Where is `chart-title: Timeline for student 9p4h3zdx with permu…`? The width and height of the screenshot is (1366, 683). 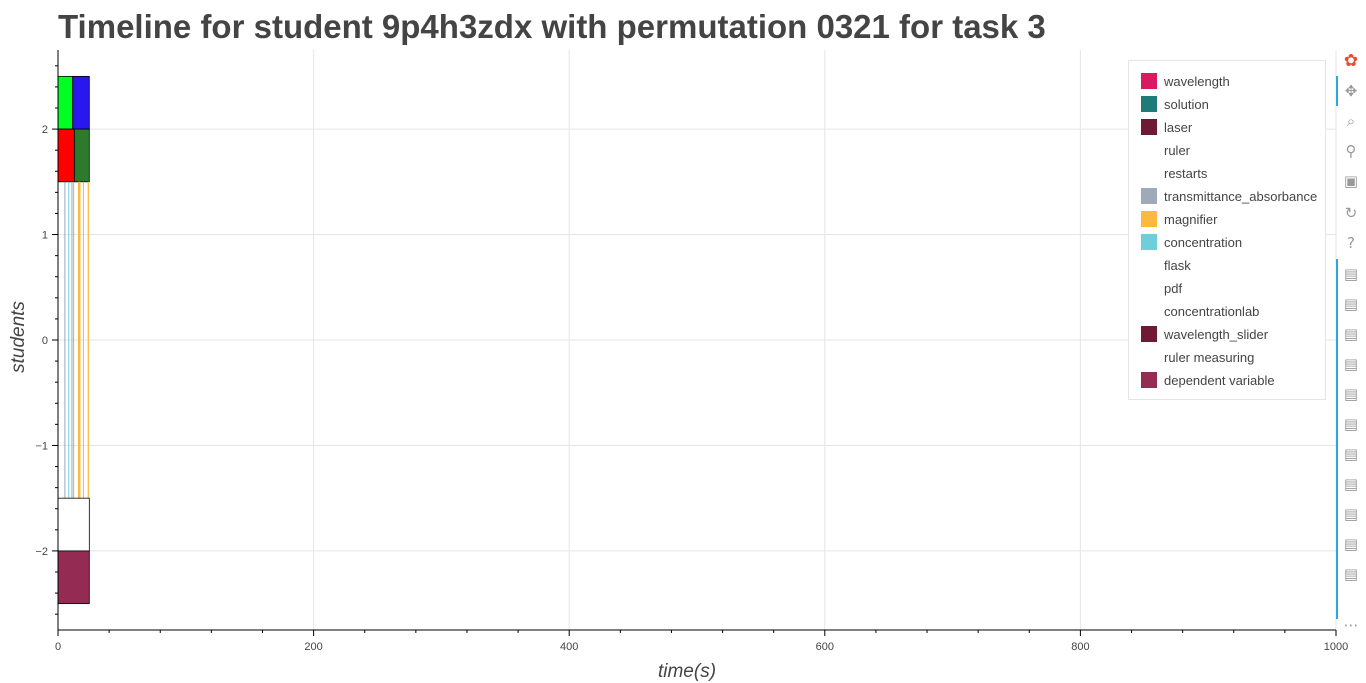 chart-title: Timeline for student 9p4h3zdx with permu… is located at coordinates (552, 26).